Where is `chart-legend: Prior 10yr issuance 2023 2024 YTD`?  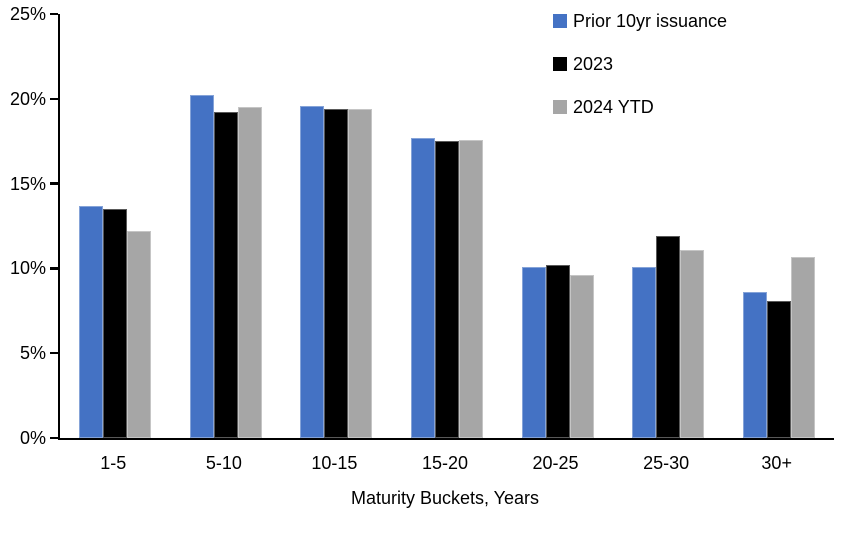
chart-legend: Prior 10yr issuance 2023 2024 YTD is located at coordinates (640, 75).